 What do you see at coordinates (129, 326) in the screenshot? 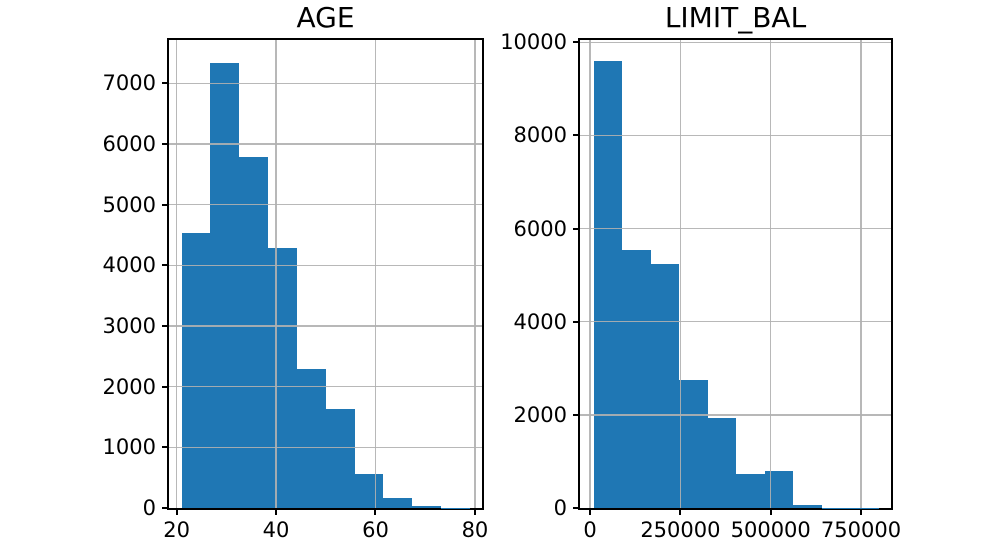
I see `y-tick-label: 3000` at bounding box center [129, 326].